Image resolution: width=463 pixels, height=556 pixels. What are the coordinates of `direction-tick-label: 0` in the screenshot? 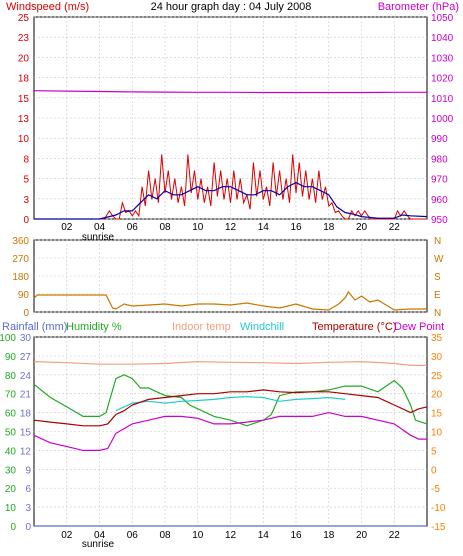 It's located at (26, 313).